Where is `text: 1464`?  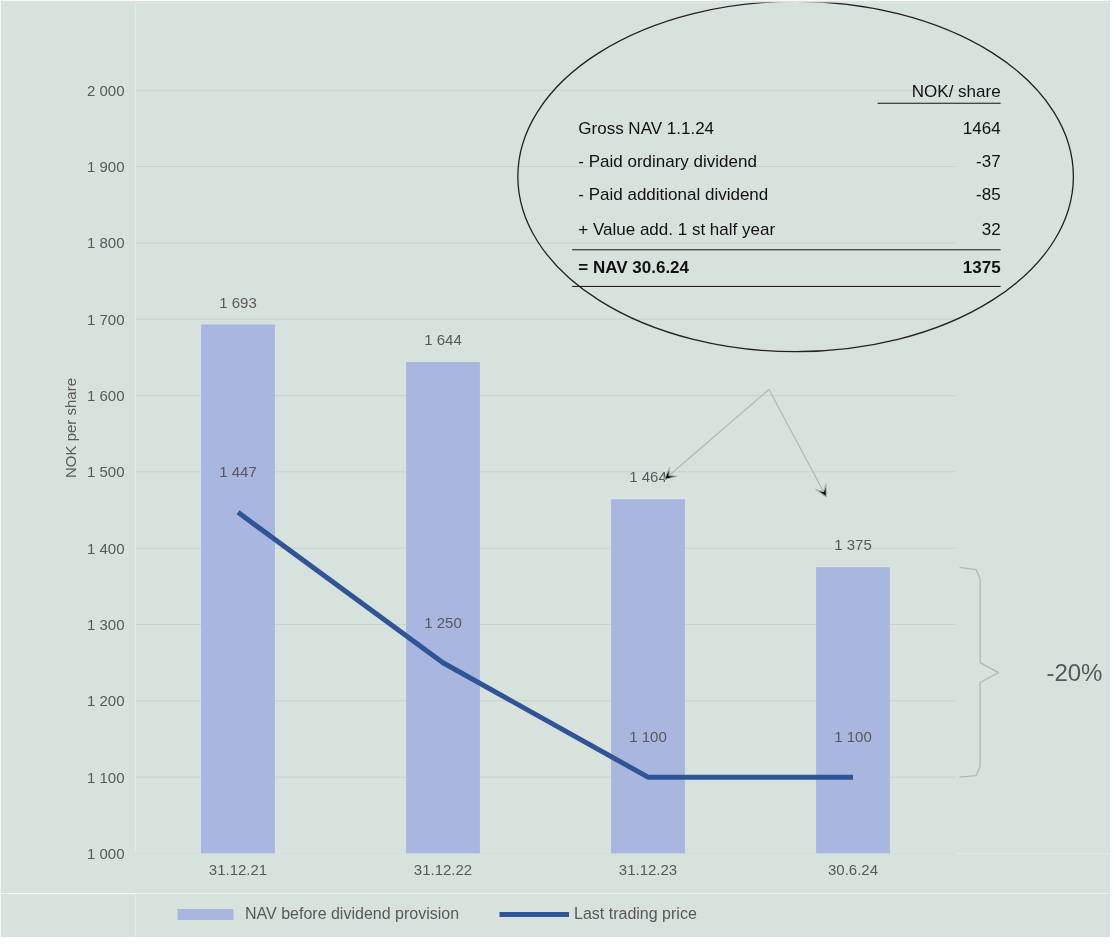
text: 1464 is located at coordinates (981, 129).